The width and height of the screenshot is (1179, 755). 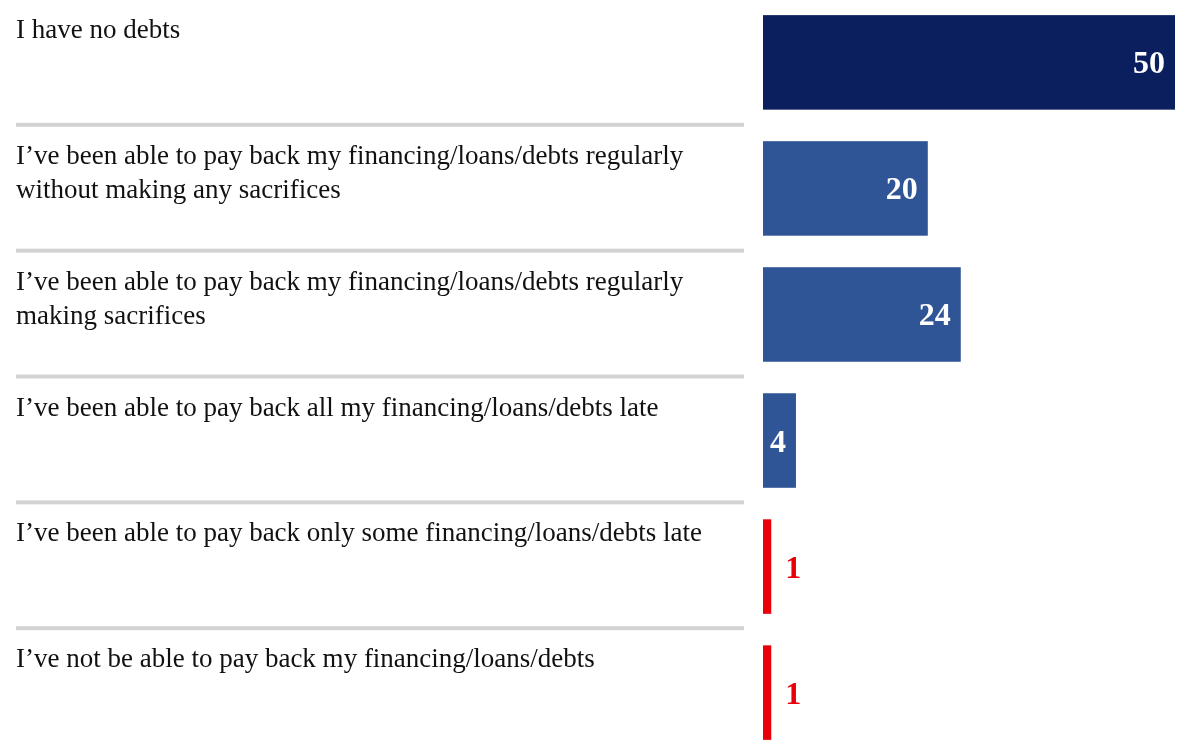 What do you see at coordinates (306, 659) in the screenshot?
I see `y-tick-label: I’ve not be able to pay back my financing/loans/debts` at bounding box center [306, 659].